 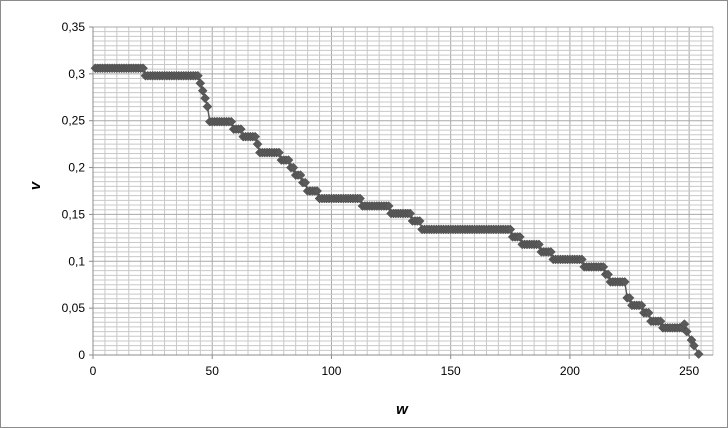 What do you see at coordinates (570, 371) in the screenshot?
I see `x-tick-label: 200` at bounding box center [570, 371].